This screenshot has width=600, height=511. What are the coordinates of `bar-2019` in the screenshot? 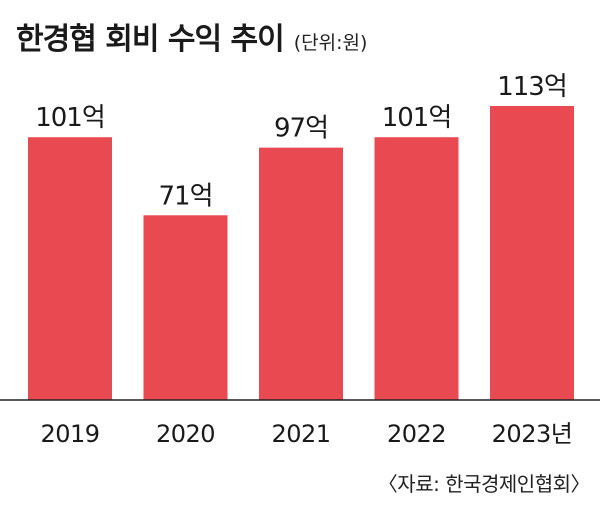 It's located at (70, 268).